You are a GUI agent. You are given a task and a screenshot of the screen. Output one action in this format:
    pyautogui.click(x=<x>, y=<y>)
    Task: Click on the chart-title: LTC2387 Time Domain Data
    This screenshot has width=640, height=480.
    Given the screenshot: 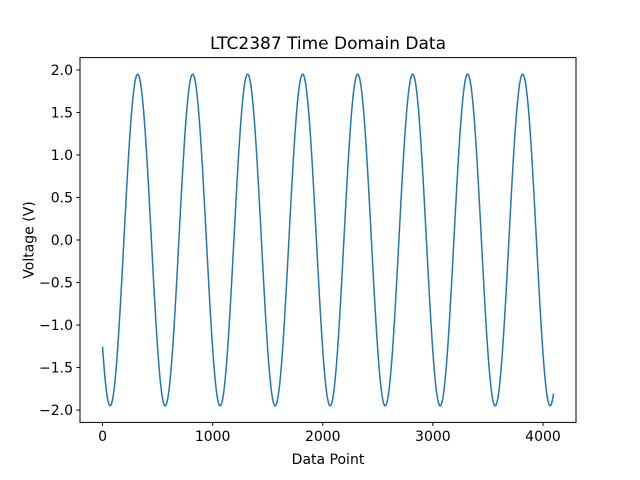 What is the action you would take?
    pyautogui.click(x=328, y=44)
    